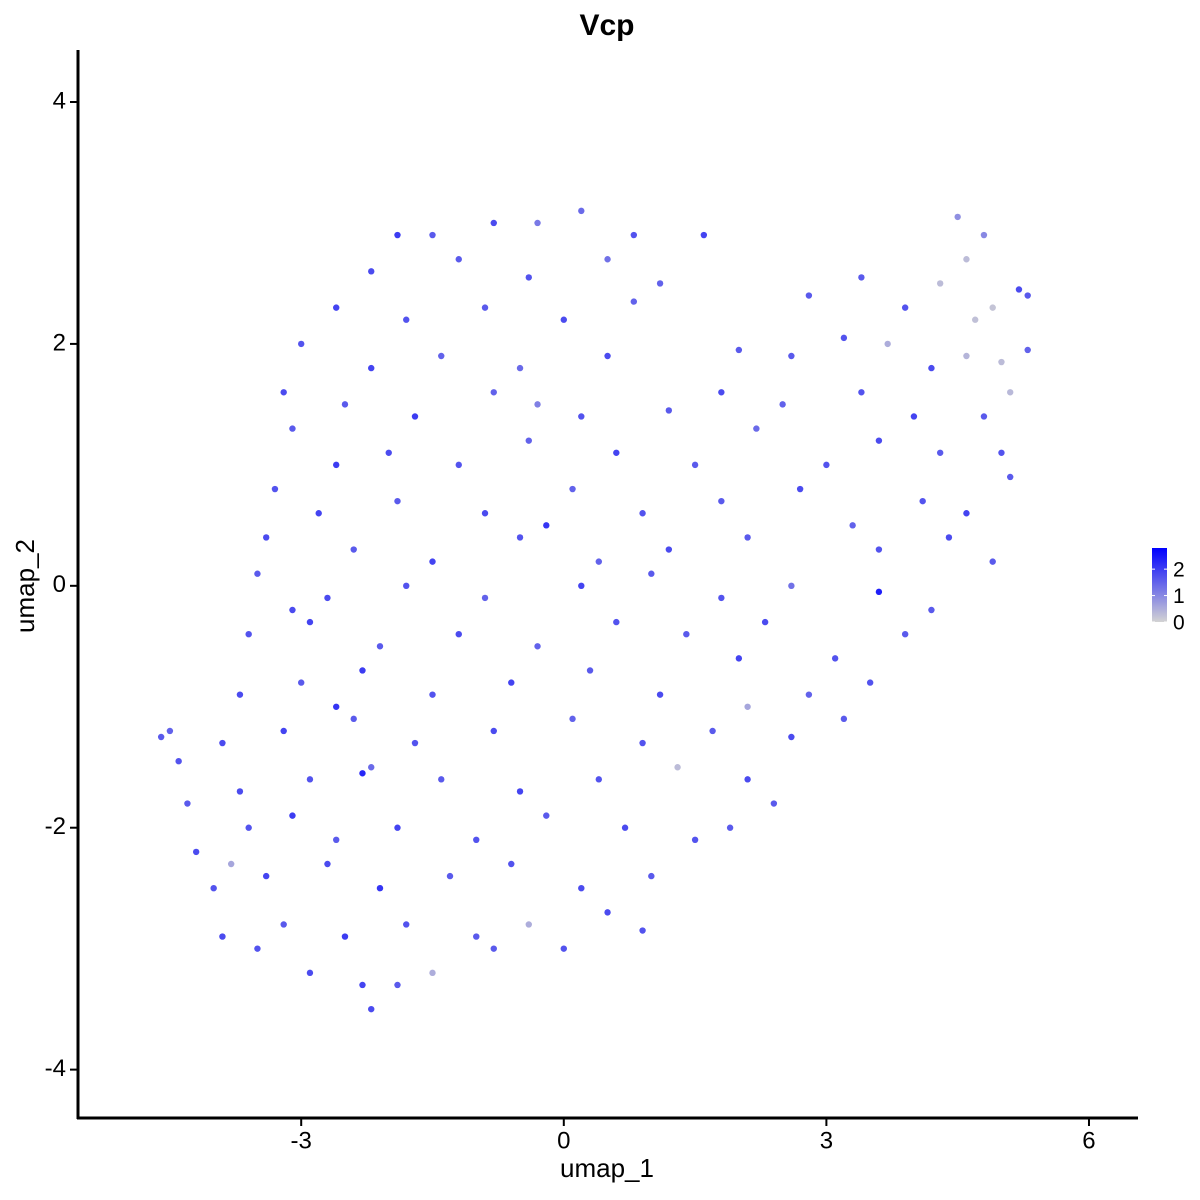 The width and height of the screenshot is (1200, 1200). What do you see at coordinates (1179, 596) in the screenshot?
I see `legend-tick-label: 1` at bounding box center [1179, 596].